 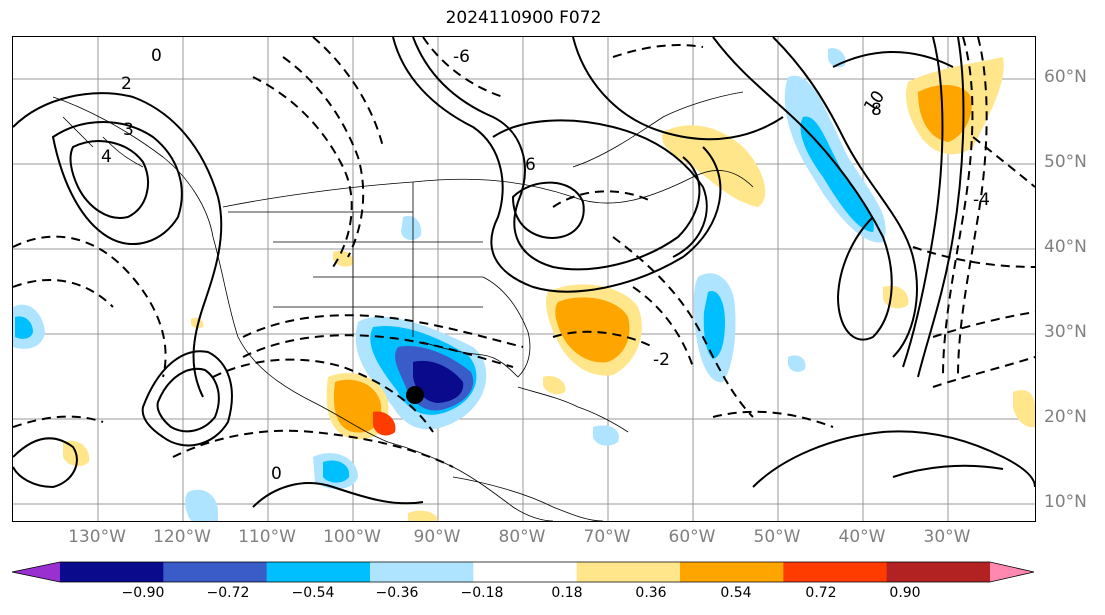 I want to click on colorbar-tick: 0.54, so click(x=736, y=593).